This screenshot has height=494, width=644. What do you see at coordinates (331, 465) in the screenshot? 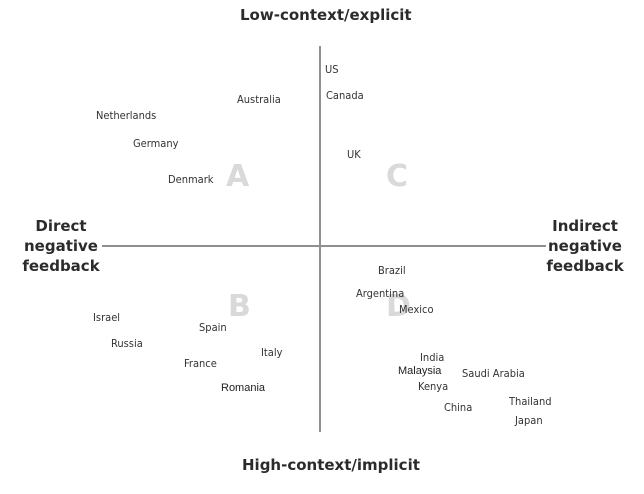
I see `bottom-axis-title: High-context/implicit` at bounding box center [331, 465].